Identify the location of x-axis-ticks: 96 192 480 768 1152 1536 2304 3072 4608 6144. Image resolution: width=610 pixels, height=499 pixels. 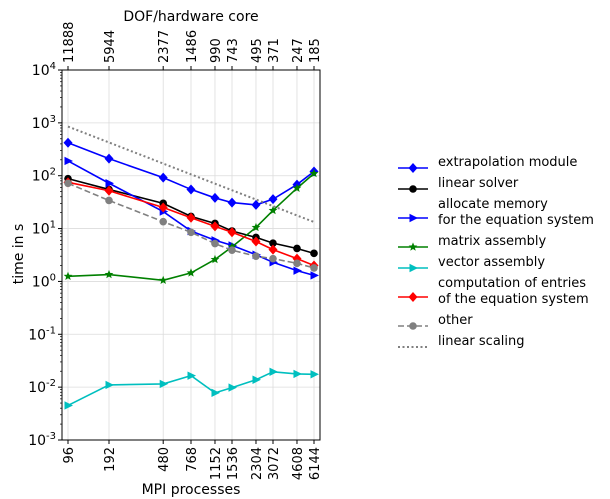
(192, 460).